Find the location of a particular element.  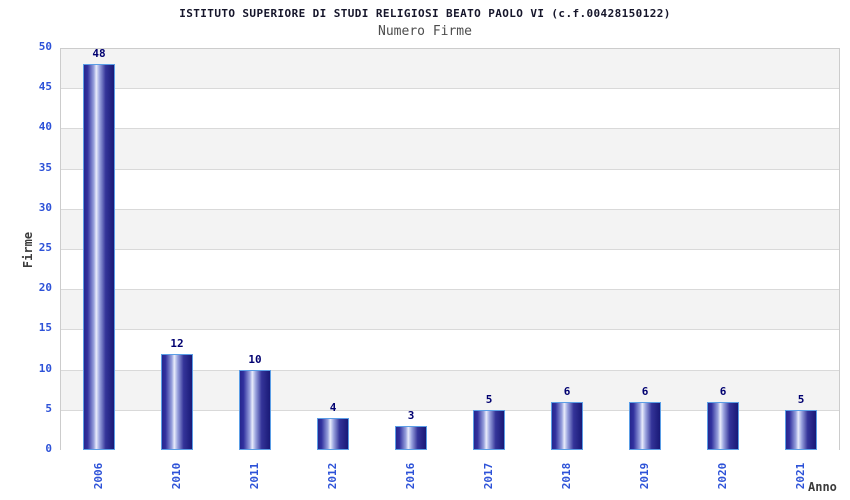

y-tick-label: 15 is located at coordinates (45, 328).